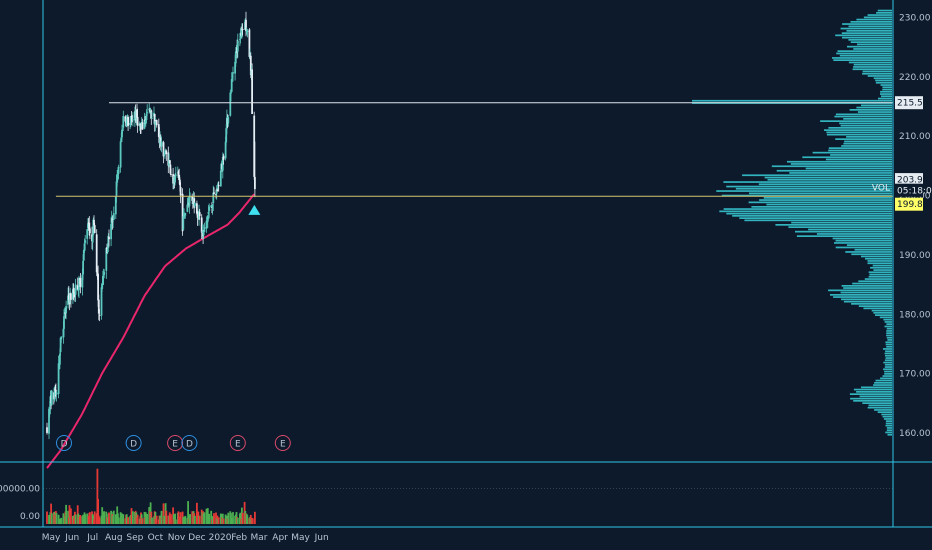 The width and height of the screenshot is (932, 550). Describe the element at coordinates (915, 18) in the screenshot. I see `y-axis-tick-label: 230.00` at that location.